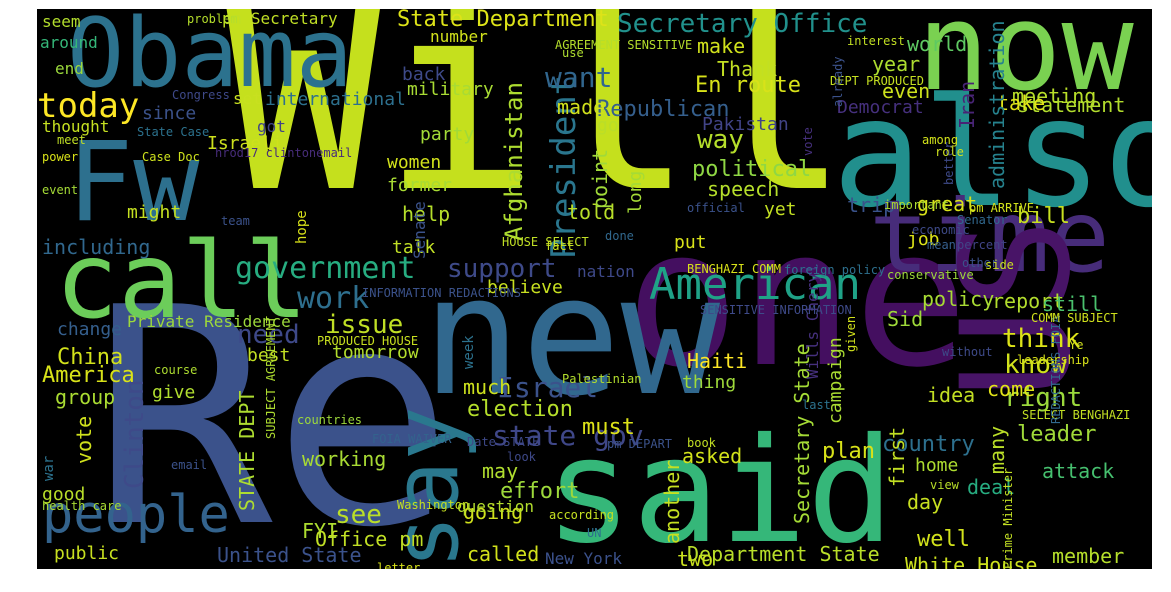 This screenshot has width=1171, height=592. What do you see at coordinates (330, 420) in the screenshot?
I see `cloud-word: countries` at bounding box center [330, 420].